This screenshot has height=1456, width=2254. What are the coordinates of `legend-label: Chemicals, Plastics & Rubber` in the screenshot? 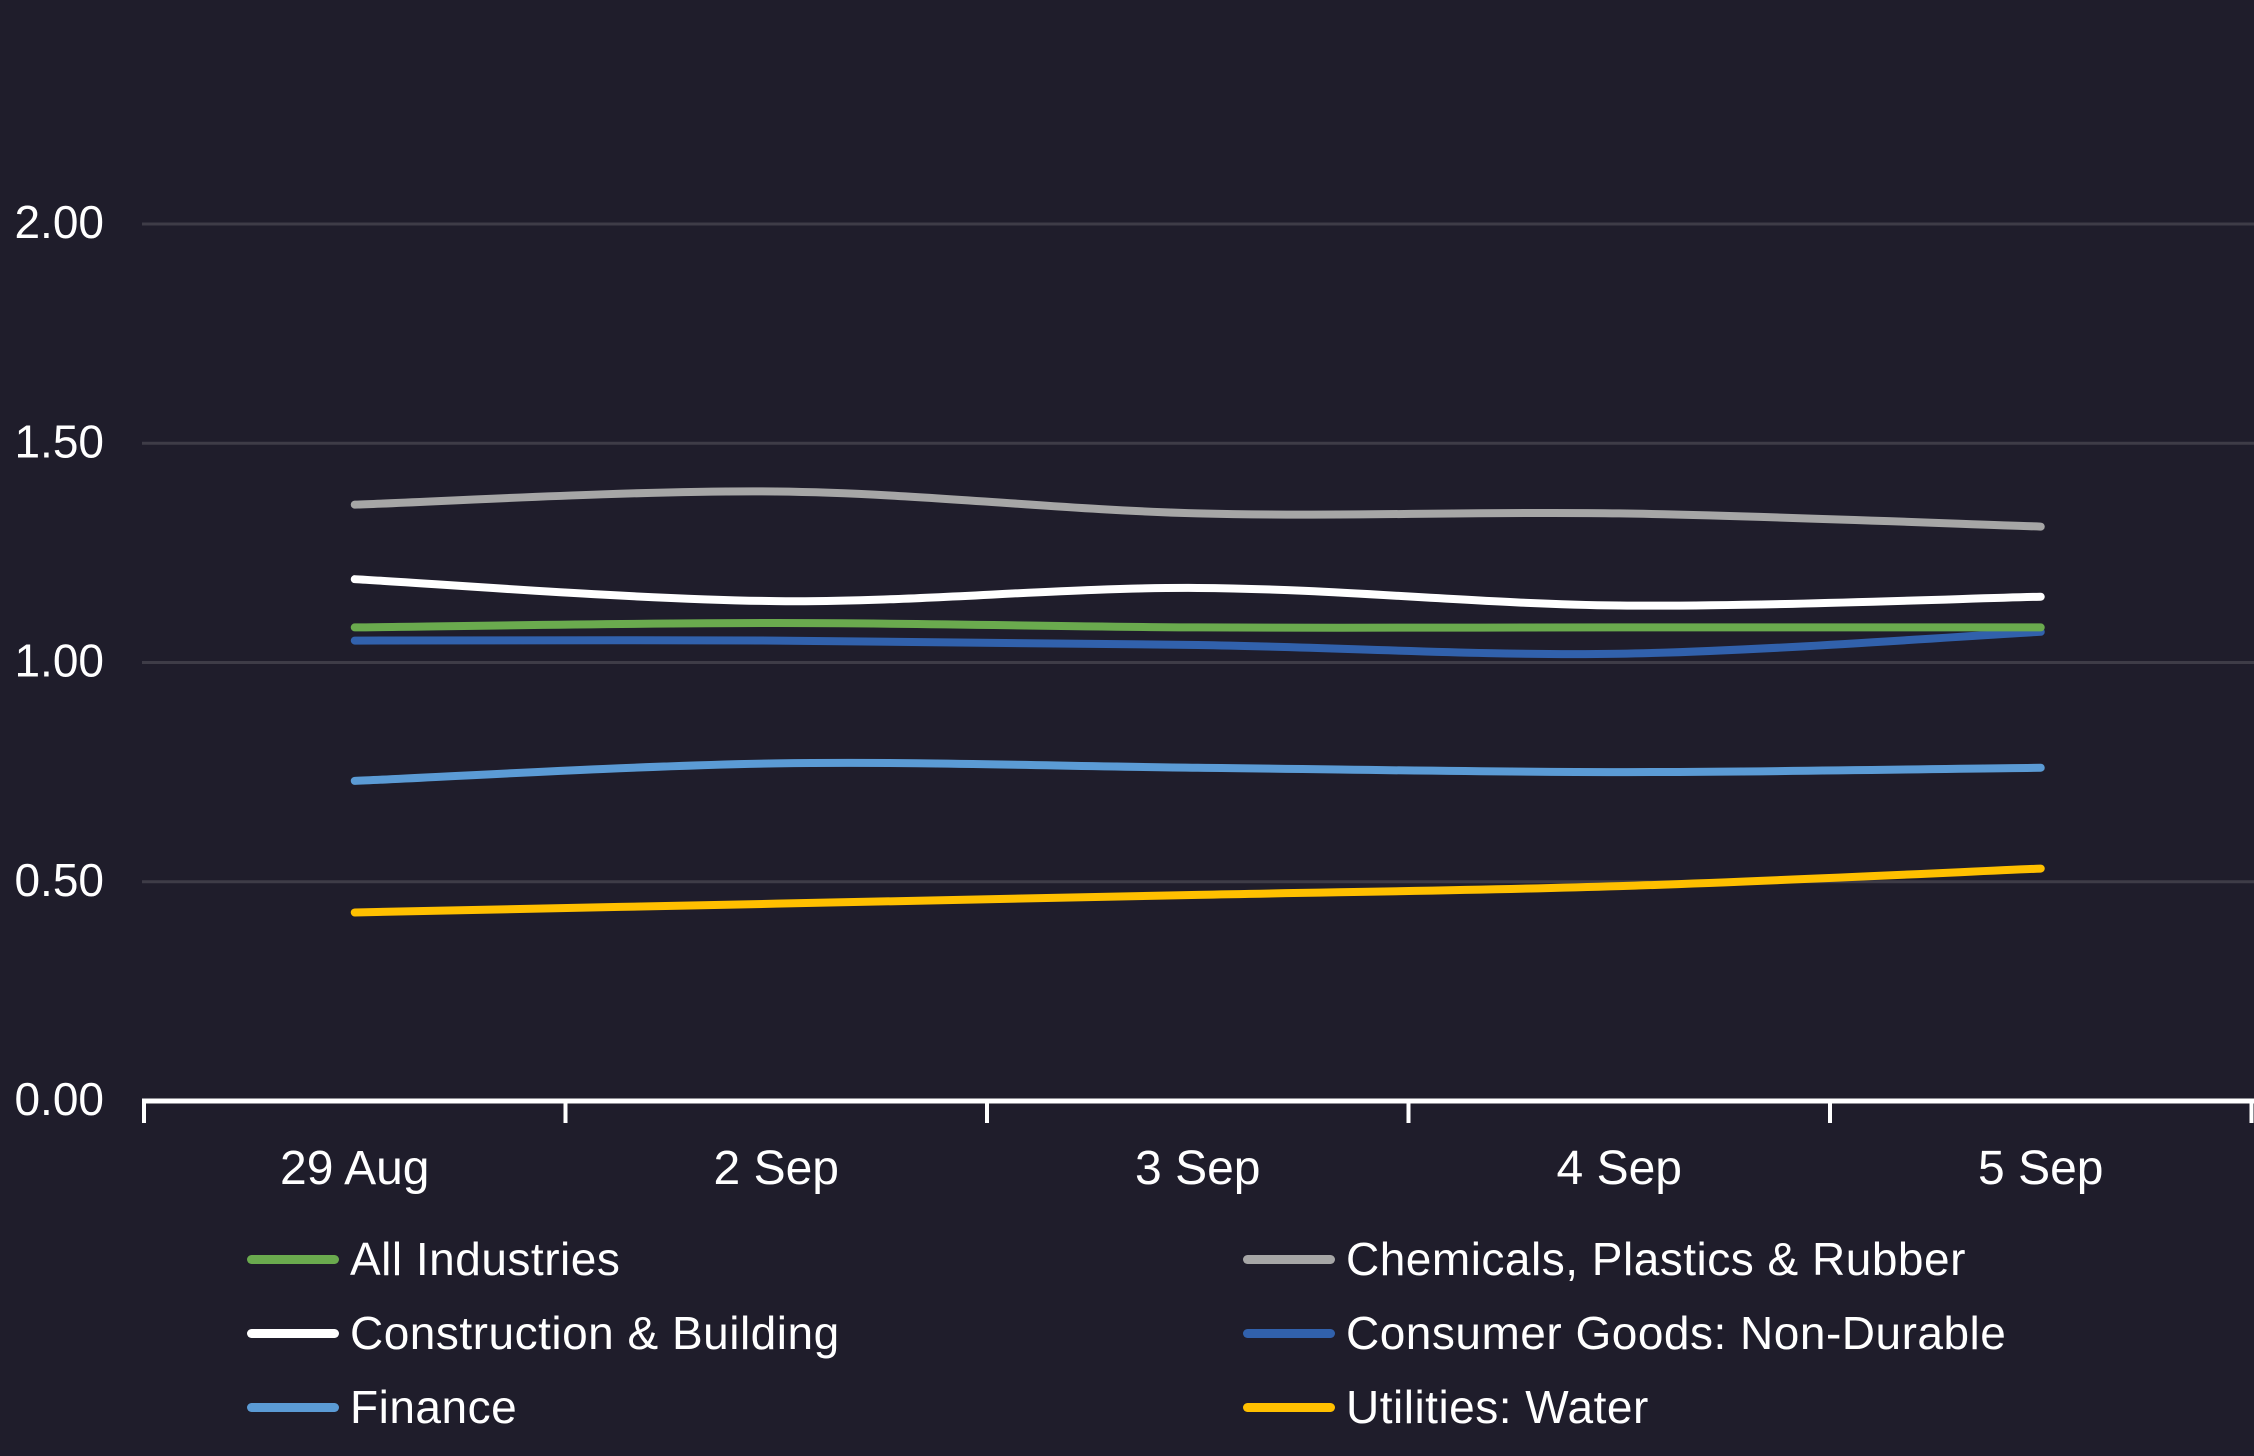 It's located at (1656, 1259).